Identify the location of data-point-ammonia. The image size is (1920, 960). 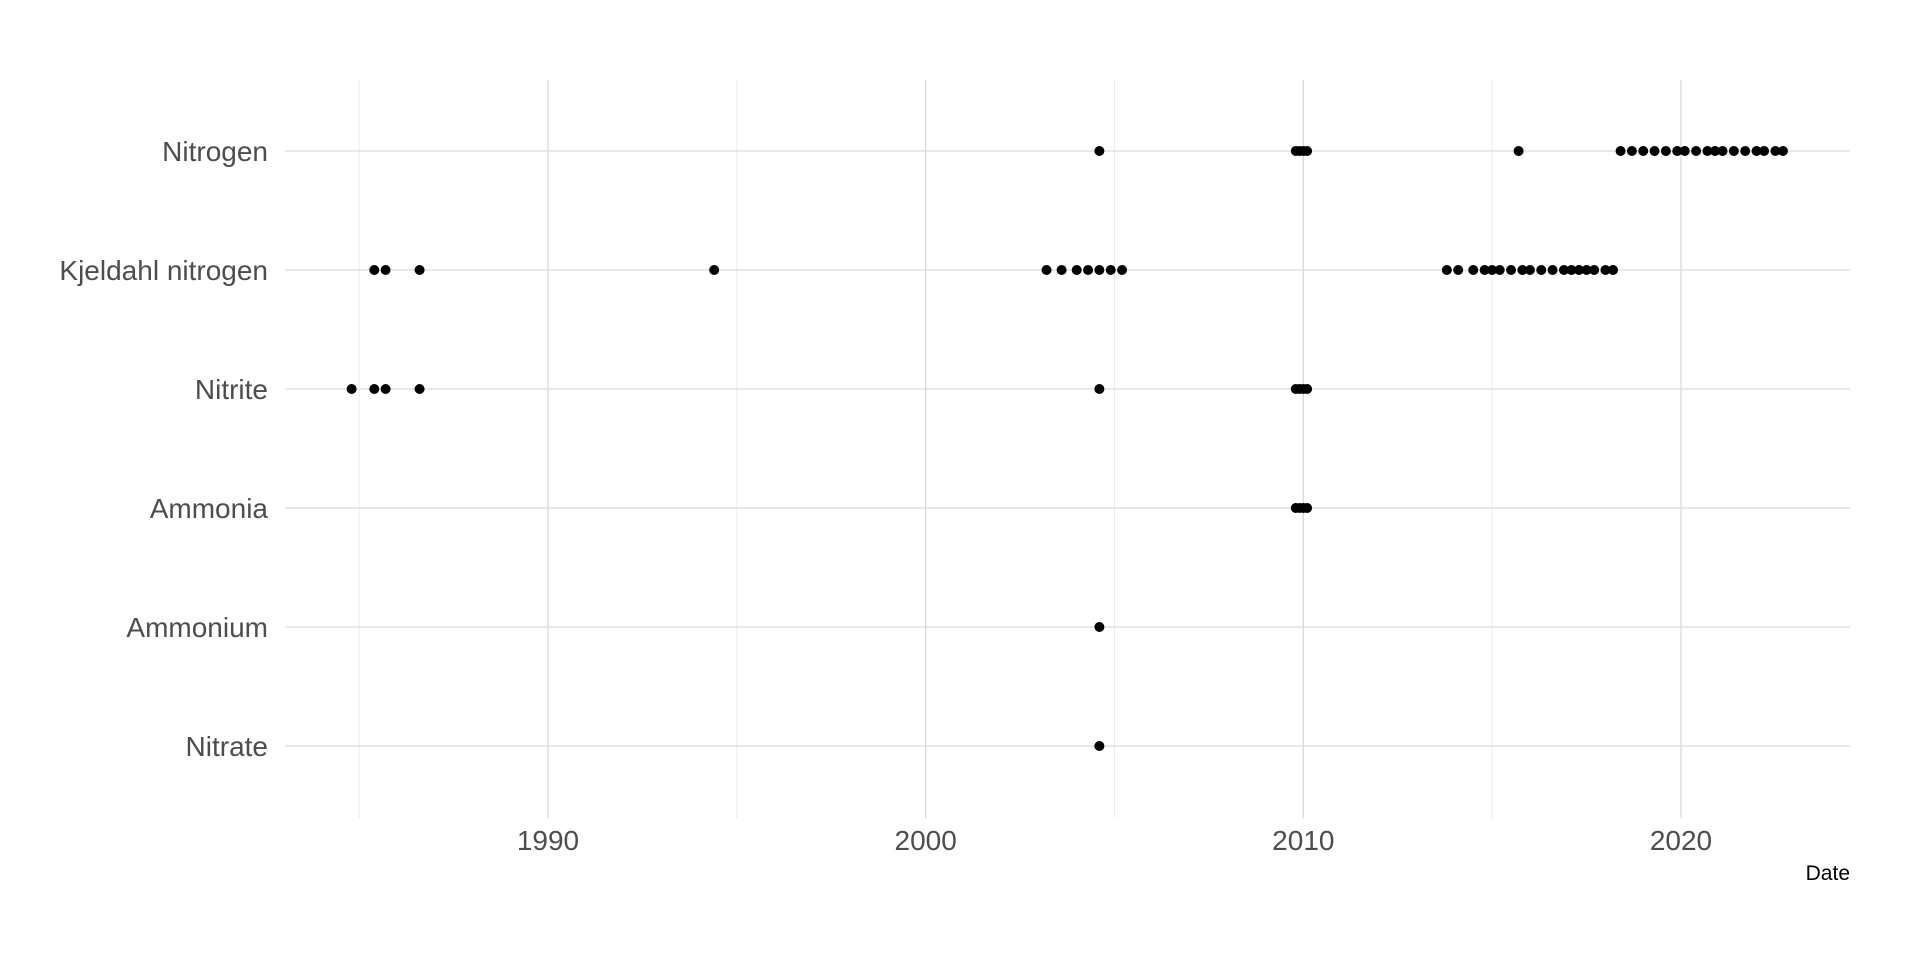
(1307, 508).